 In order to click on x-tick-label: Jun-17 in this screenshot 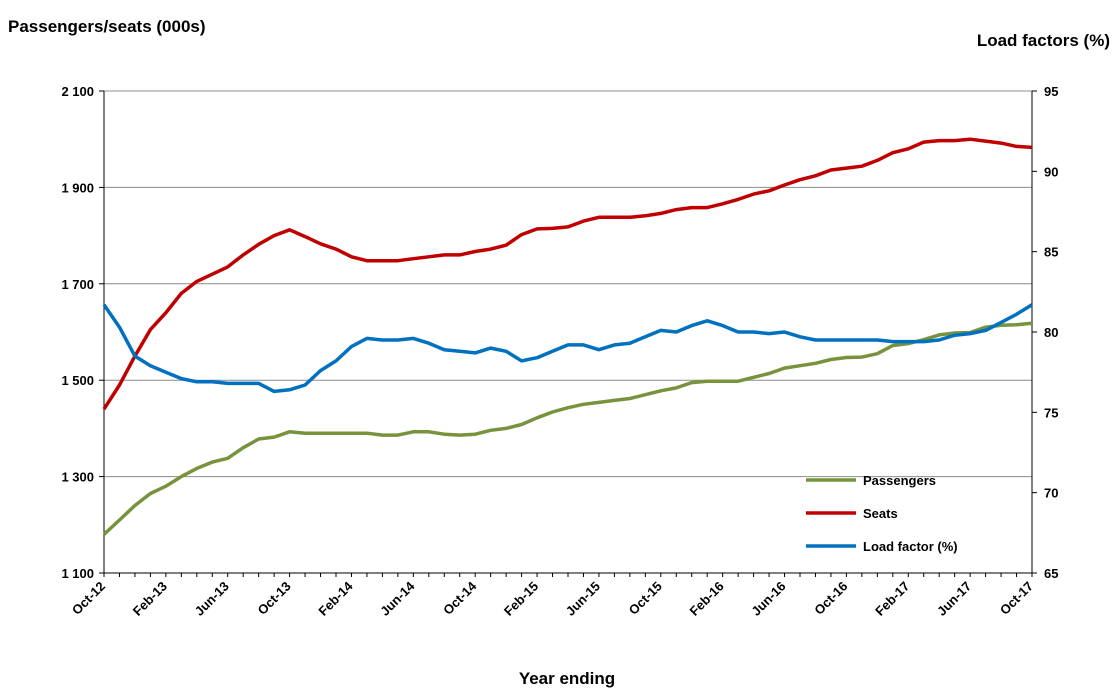, I will do `click(954, 599)`.